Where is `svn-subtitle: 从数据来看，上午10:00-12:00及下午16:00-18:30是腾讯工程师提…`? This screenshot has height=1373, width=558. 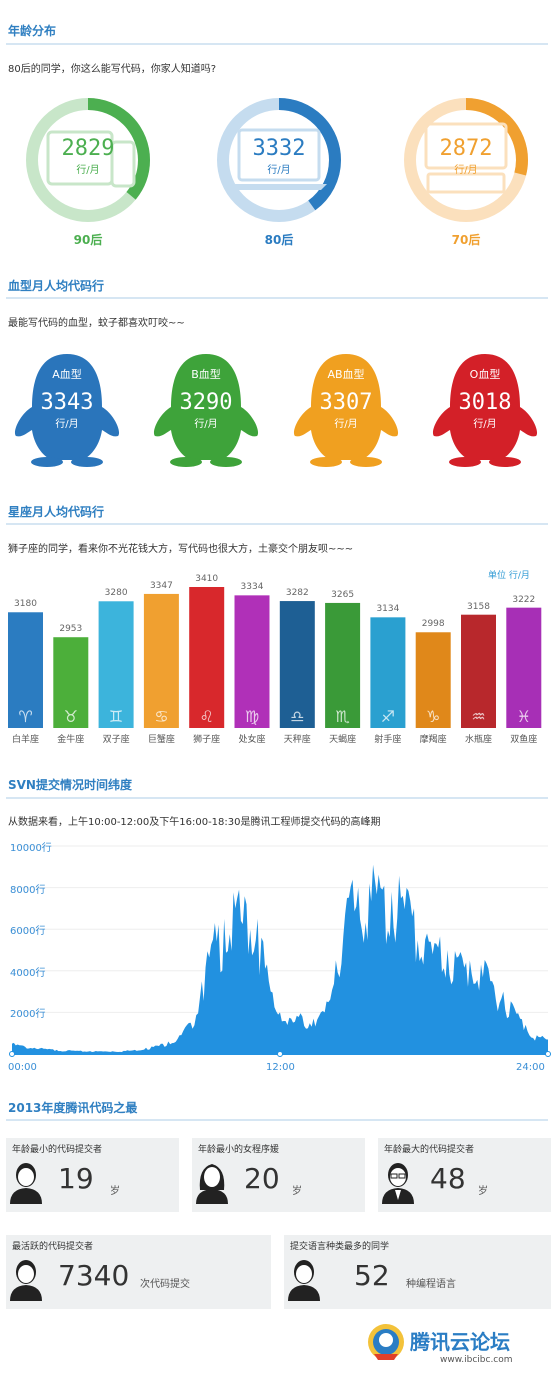
svn-subtitle: 从数据来看，上午10:00-12:00及下午16:00-18:30是腾讯工程师提… is located at coordinates (194, 822).